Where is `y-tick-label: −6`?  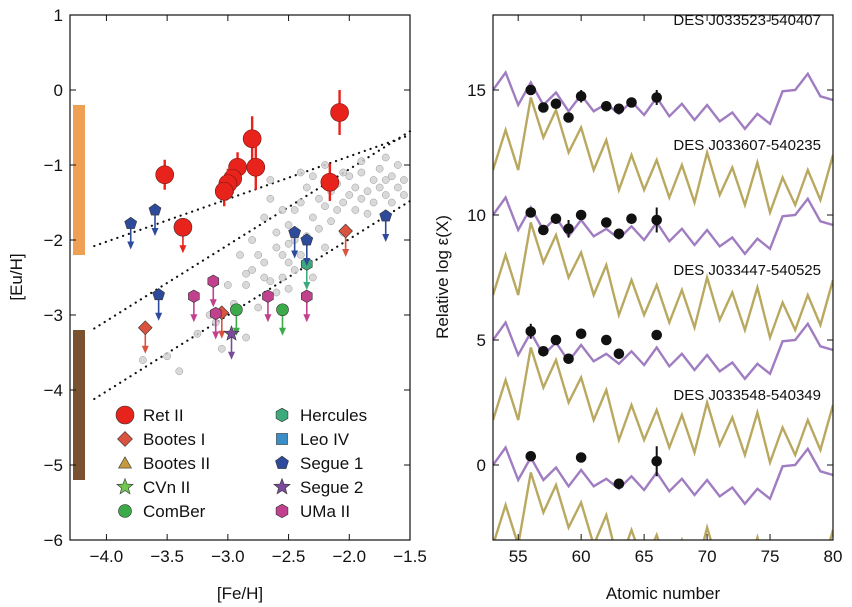
y-tick-label: −6 is located at coordinates (53, 540).